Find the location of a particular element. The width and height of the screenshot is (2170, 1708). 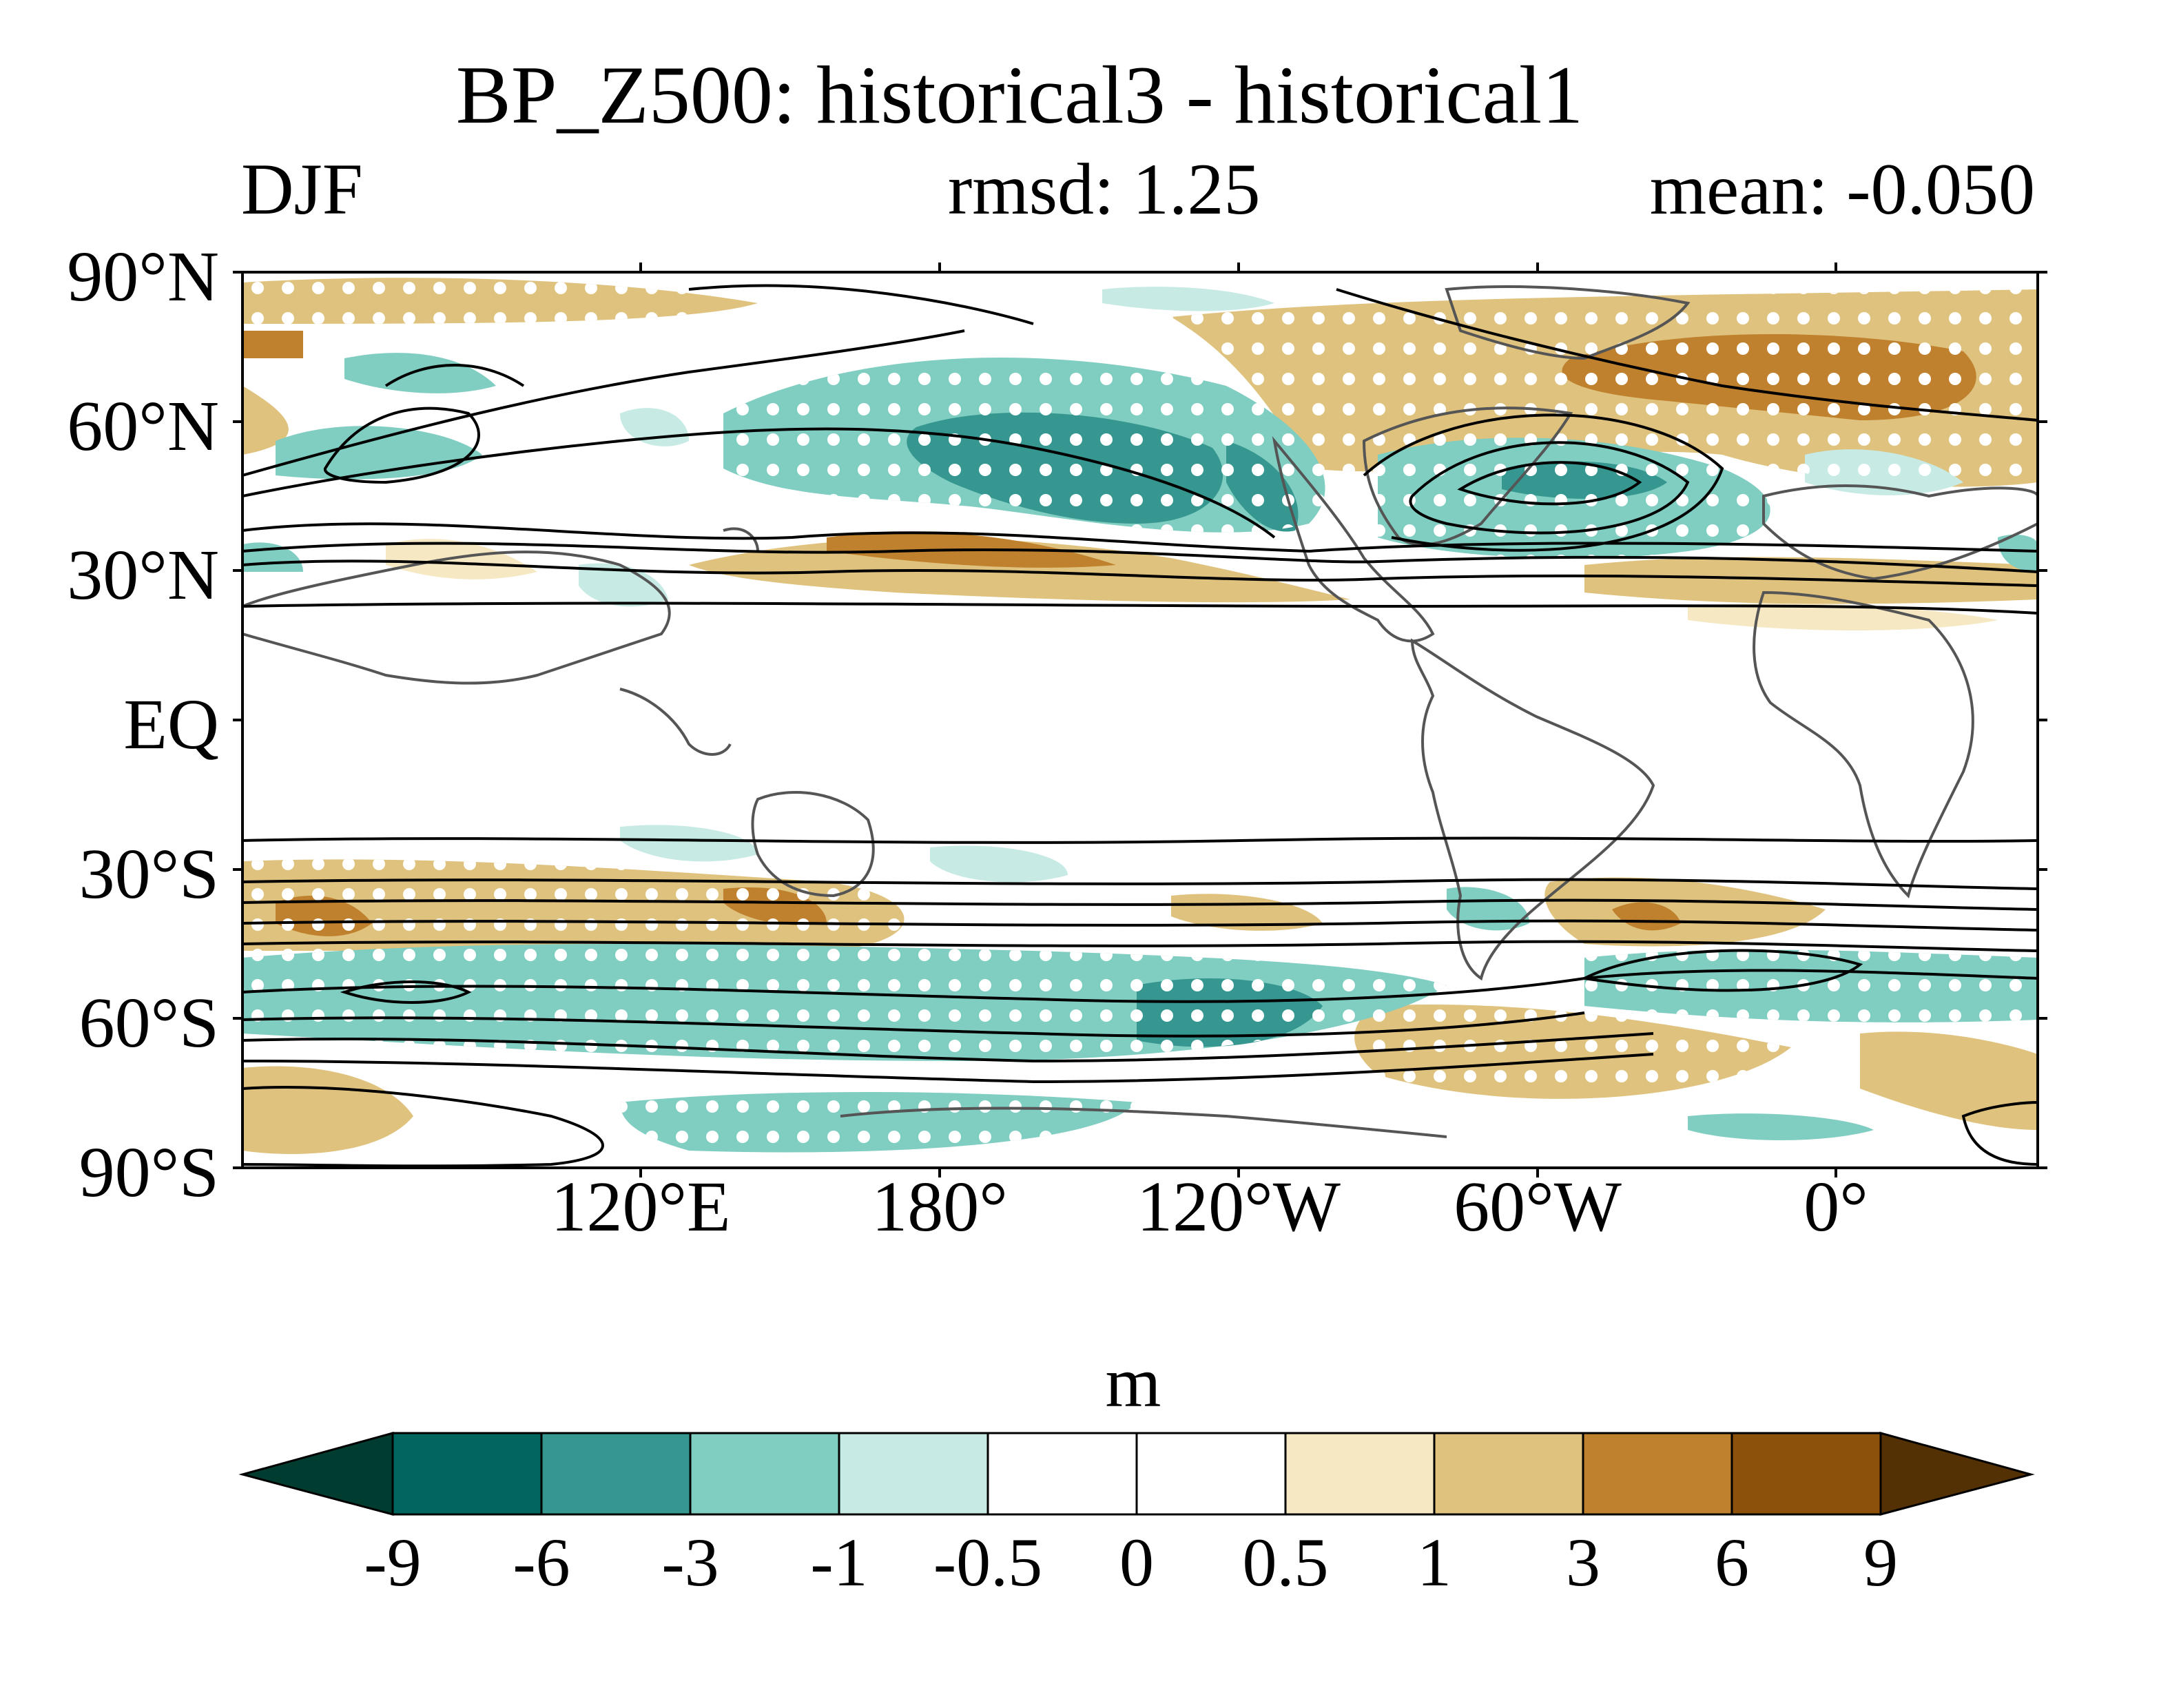

lat-label: 60°N is located at coordinates (143, 426).